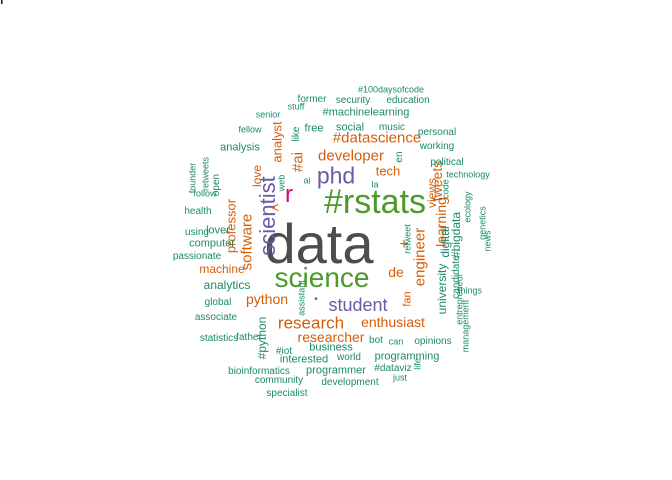 This screenshot has height=480, width=672. What do you see at coordinates (445, 242) in the screenshot?
I see `cloud-word: digital` at bounding box center [445, 242].